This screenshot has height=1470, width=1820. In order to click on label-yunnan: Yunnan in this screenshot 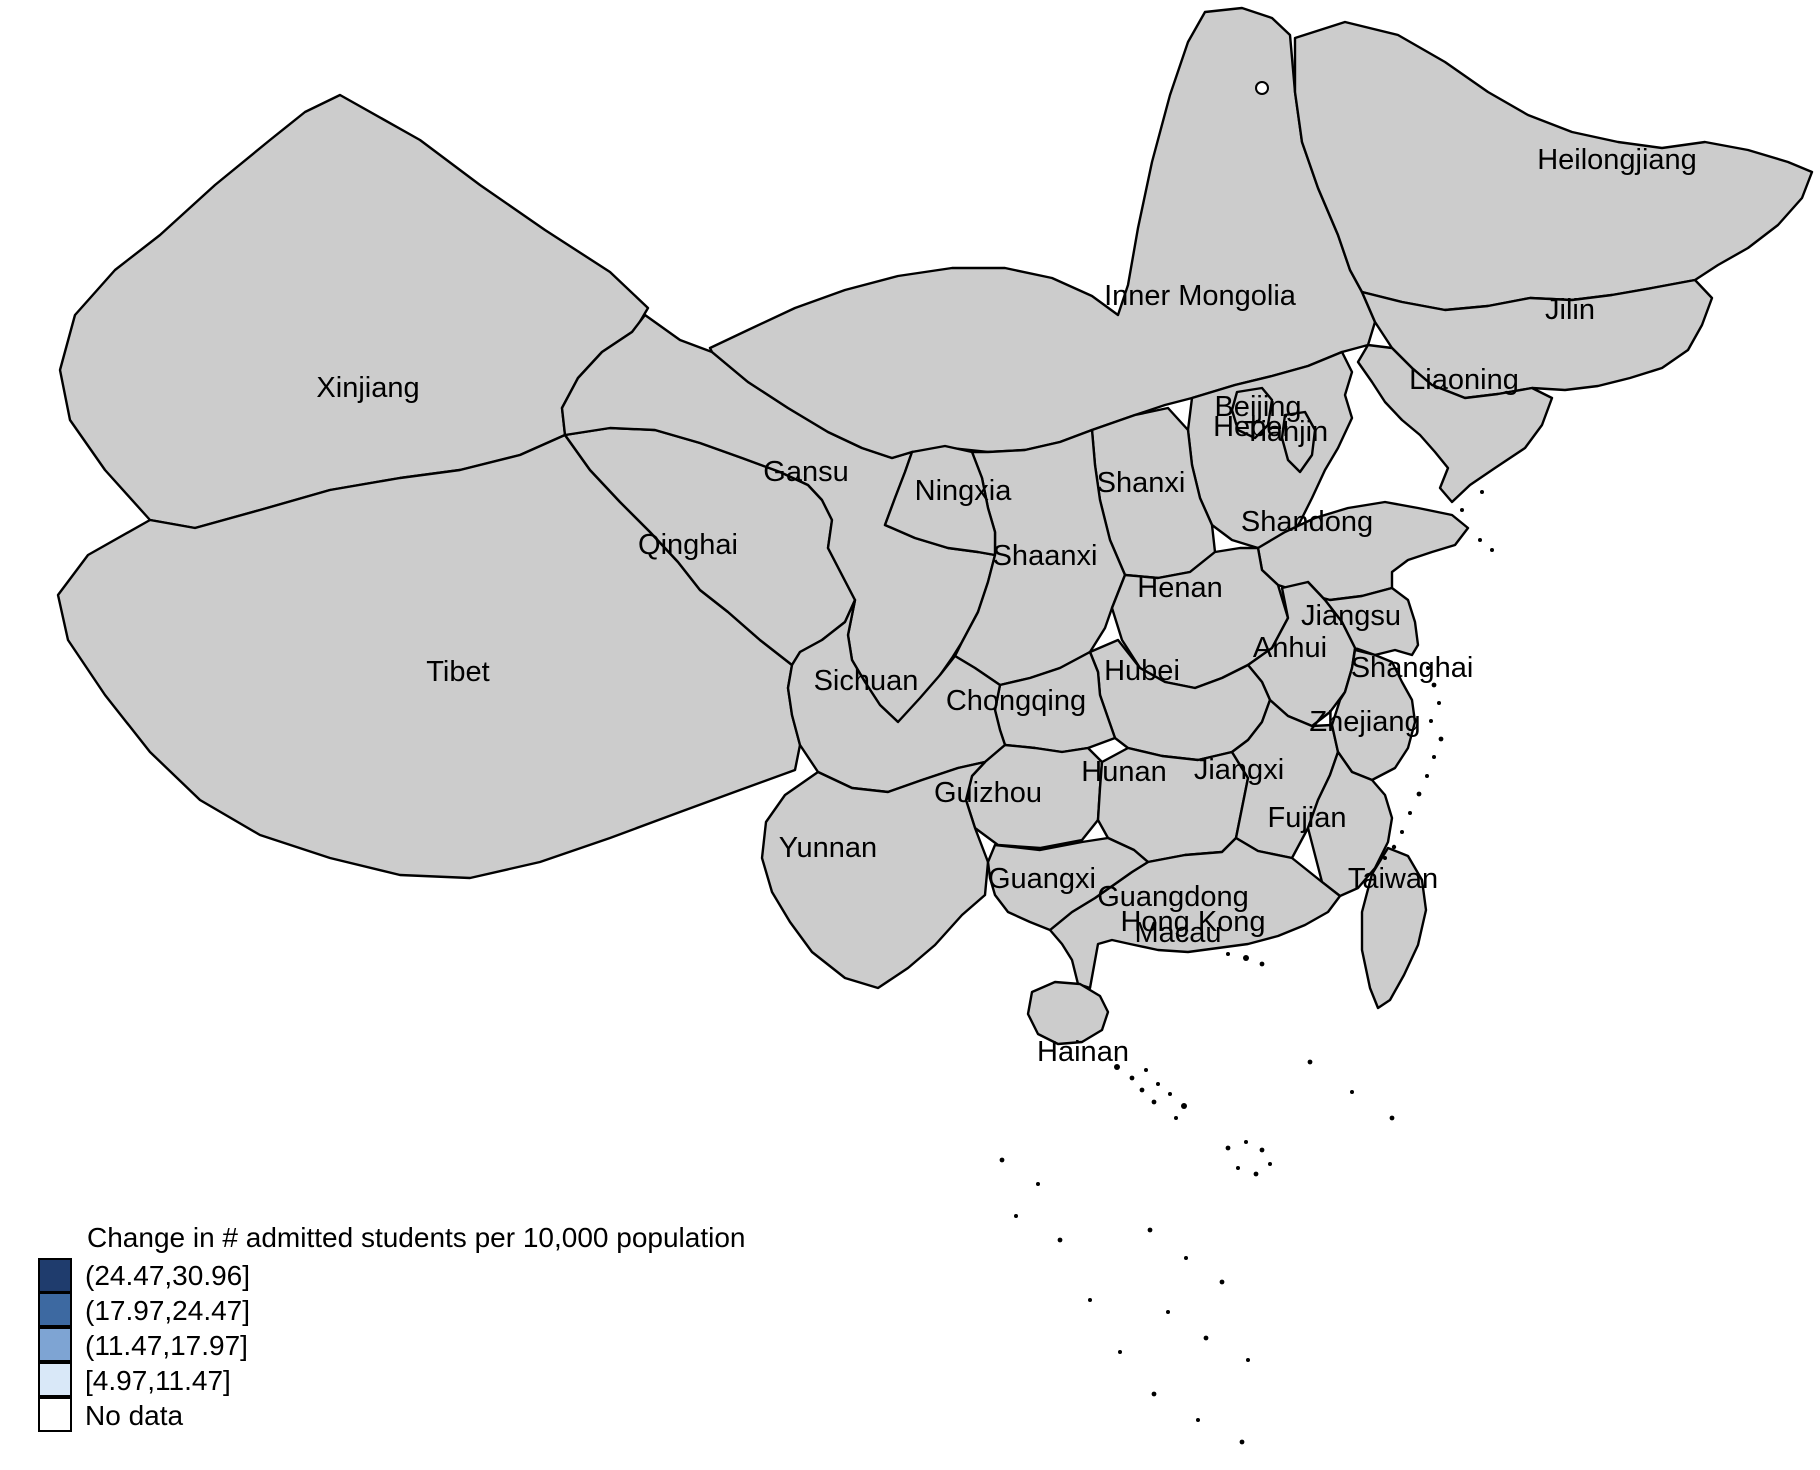, I will do `click(828, 848)`.